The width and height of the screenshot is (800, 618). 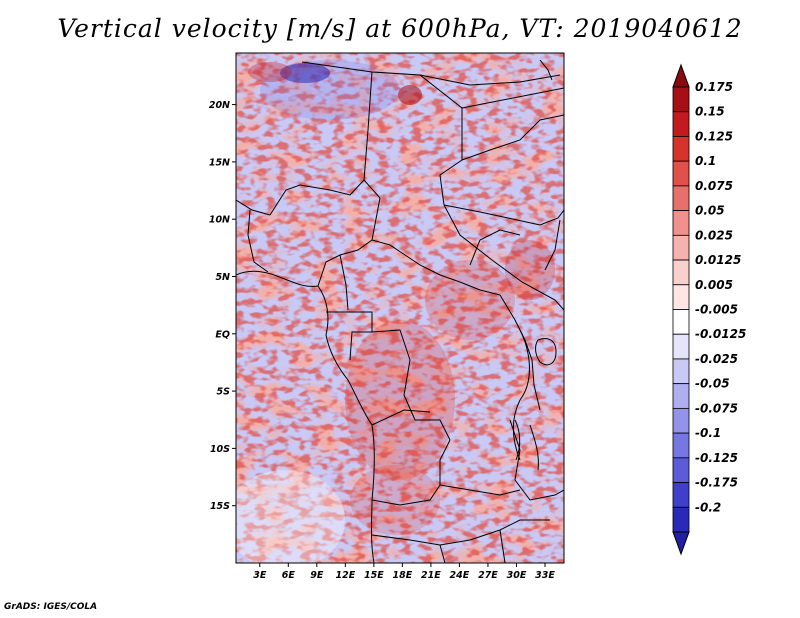 What do you see at coordinates (222, 306) in the screenshot?
I see `latitude-axis: 20N 15N 10N 5N EQ 5S 10S 15S` at bounding box center [222, 306].